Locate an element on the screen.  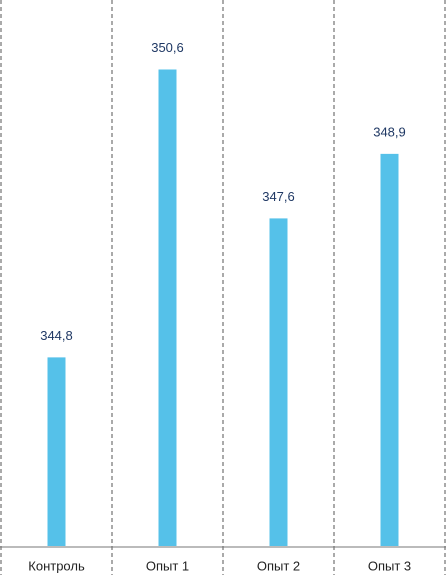
value-label: 344,8 is located at coordinates (56, 335).